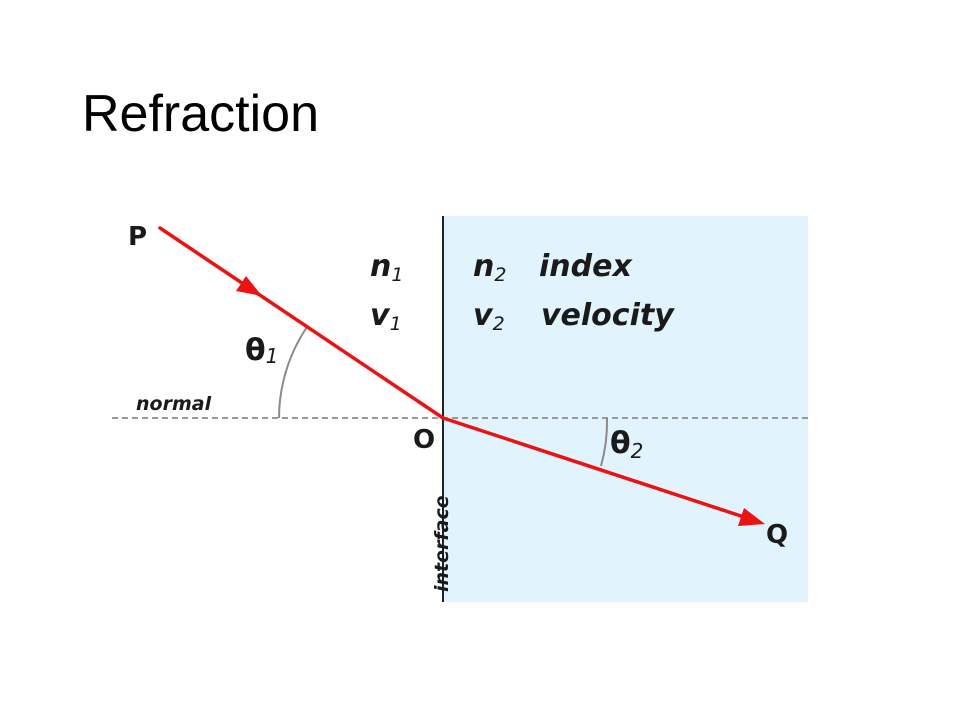  What do you see at coordinates (637, 451) in the screenshot?
I see `theta2-sub: 2` at bounding box center [637, 451].